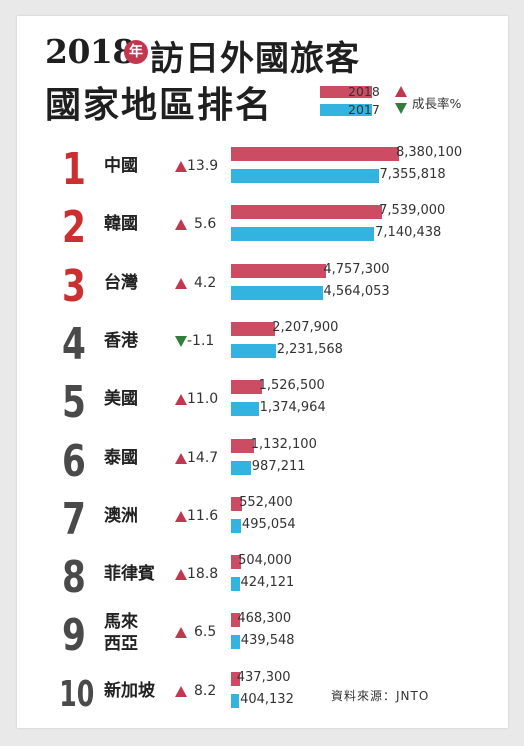 This screenshot has height=746, width=524. I want to click on country-label: 新加坡, so click(129, 690).